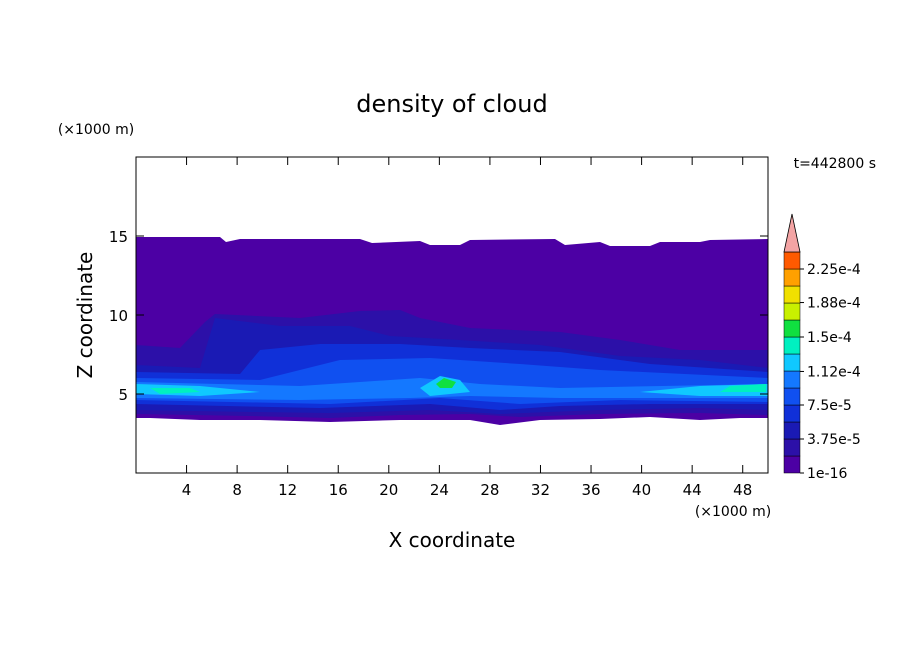 This screenshot has width=904, height=654. Describe the element at coordinates (540, 490) in the screenshot. I see `x-tick-label: 32` at that location.